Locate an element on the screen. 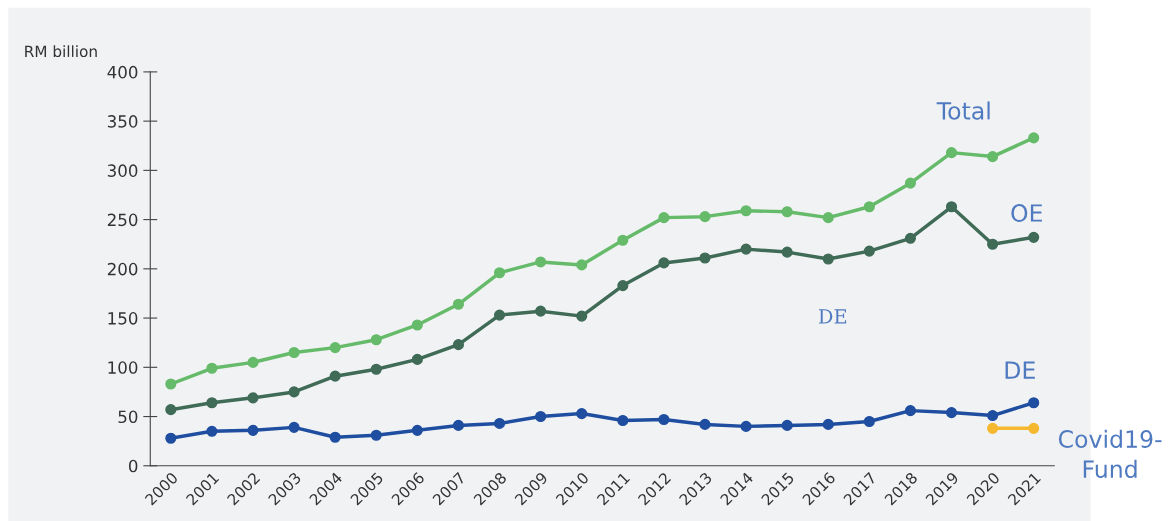  y-tick-label: 250 is located at coordinates (122, 220).